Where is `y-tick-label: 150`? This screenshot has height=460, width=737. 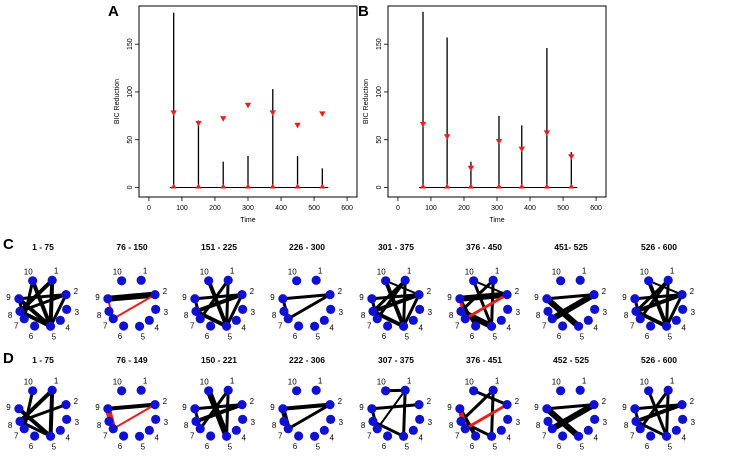
y-tick-label: 150 is located at coordinates (379, 44).